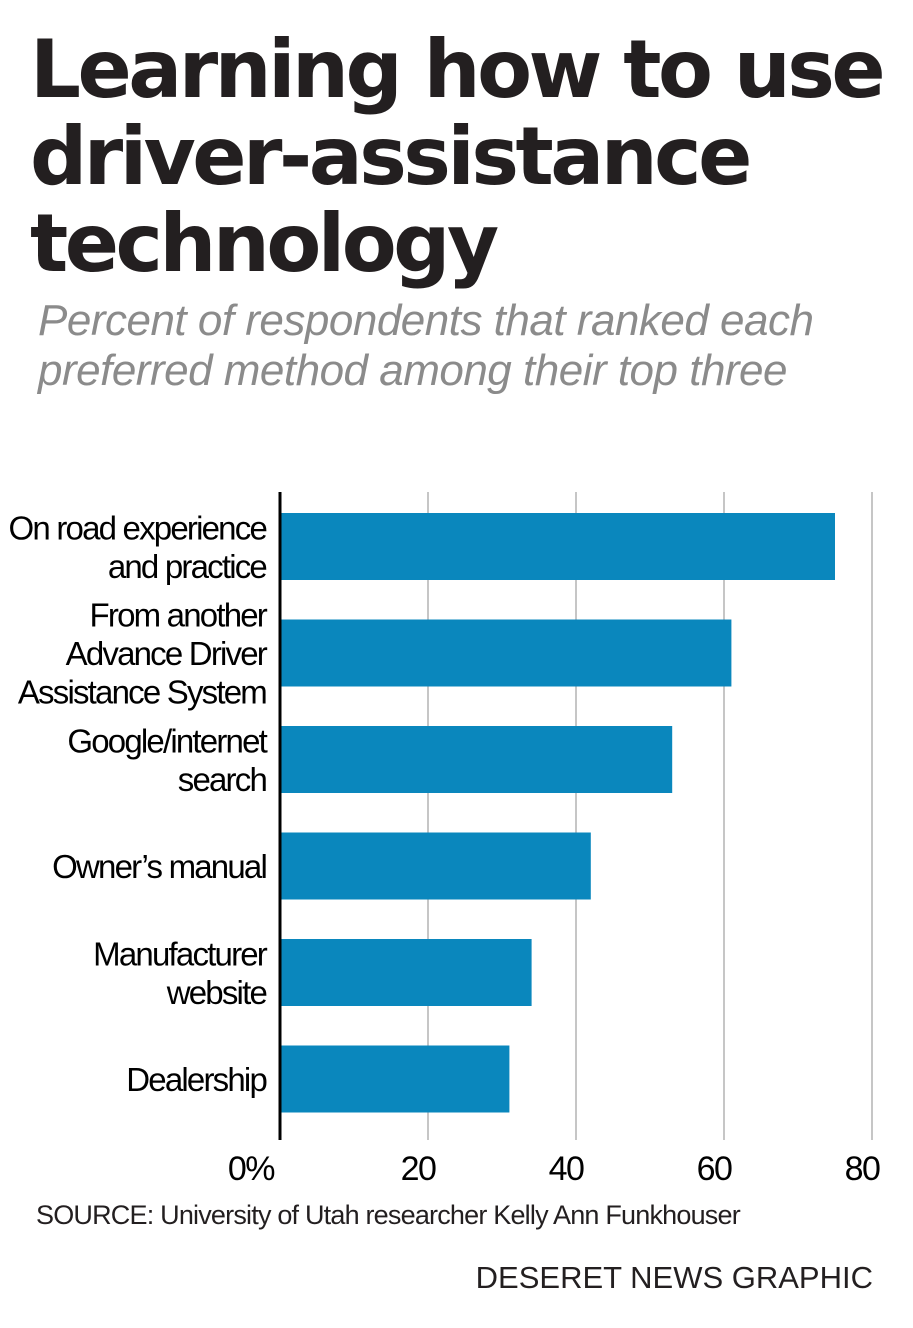 This screenshot has width=913, height=1328. I want to click on category-label-0: On road experience and practice, so click(138, 547).